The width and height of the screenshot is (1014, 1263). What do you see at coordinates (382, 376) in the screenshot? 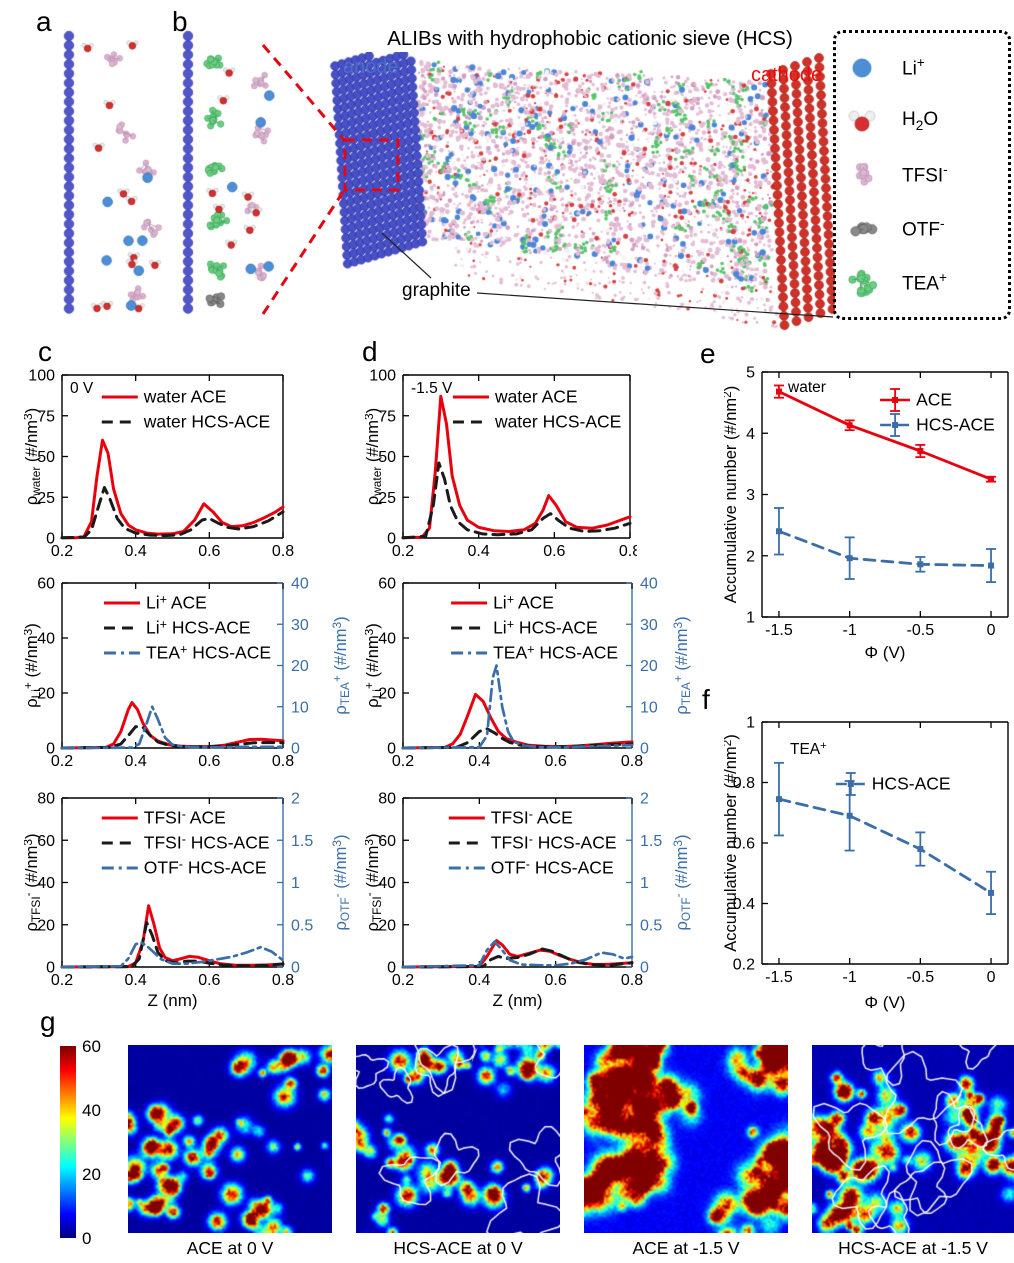
I see `svg-text: 100` at bounding box center [382, 376].